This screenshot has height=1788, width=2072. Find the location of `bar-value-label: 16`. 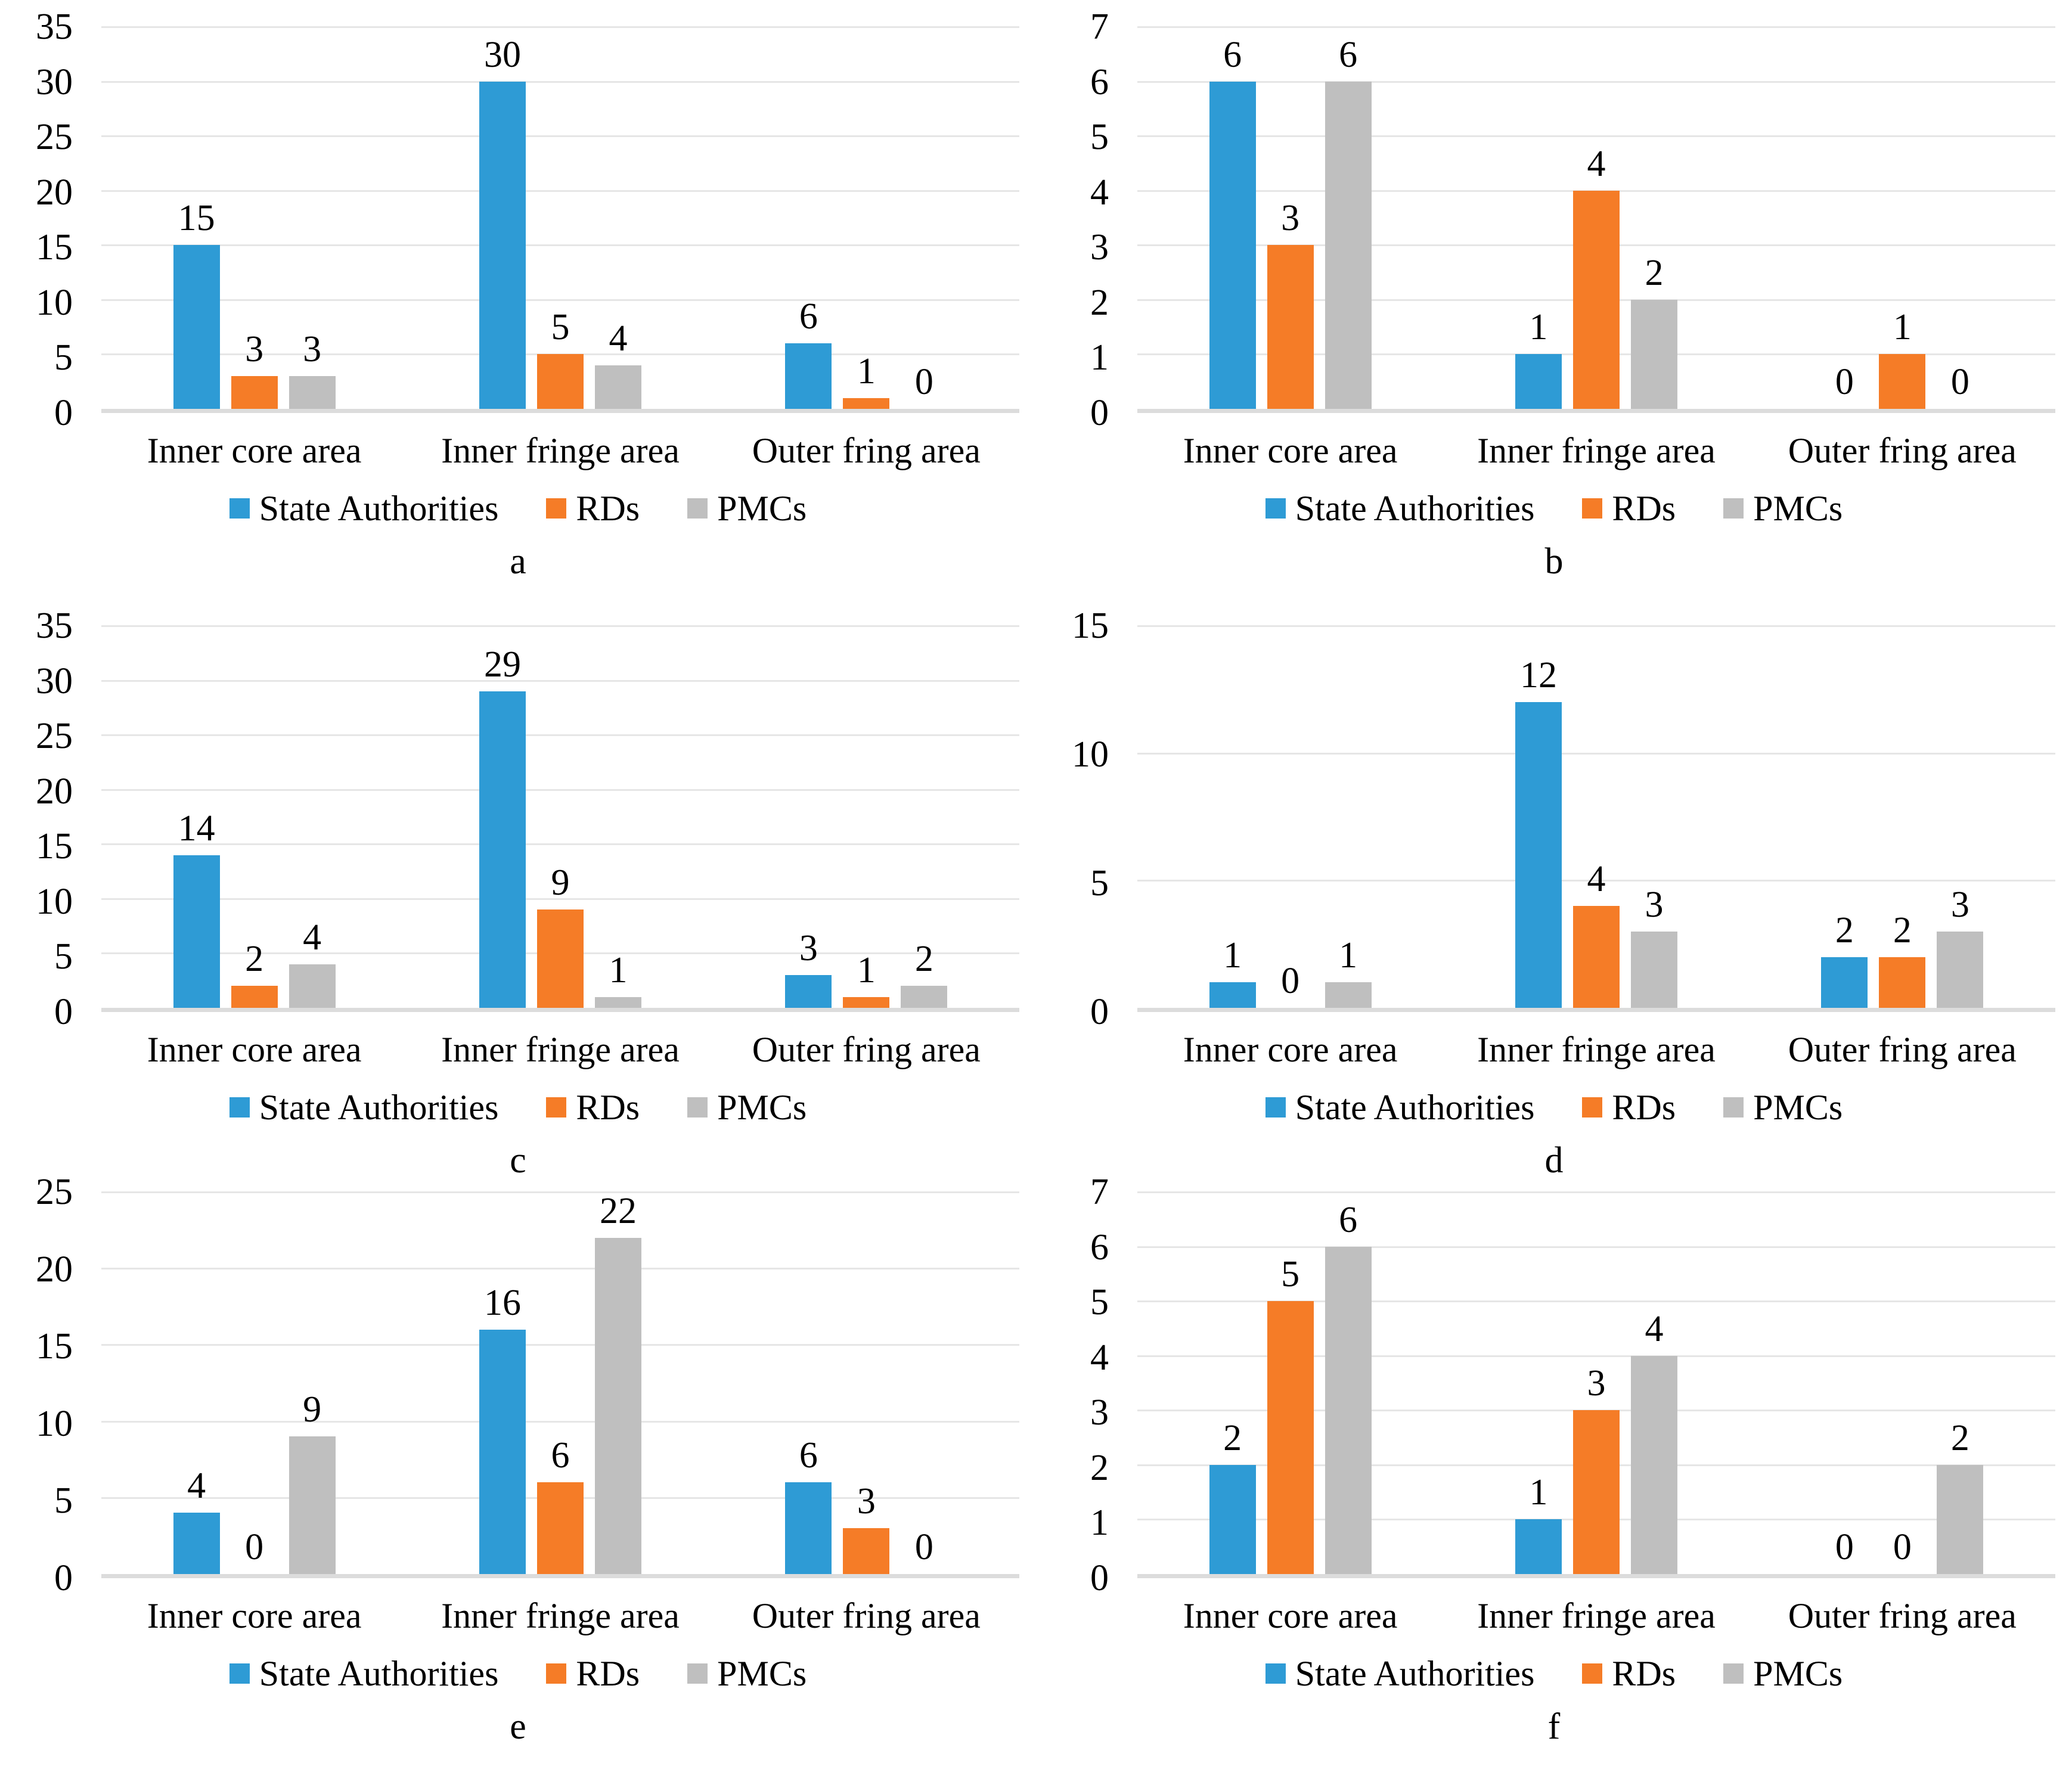

bar-value-label: 16 is located at coordinates (502, 1302).